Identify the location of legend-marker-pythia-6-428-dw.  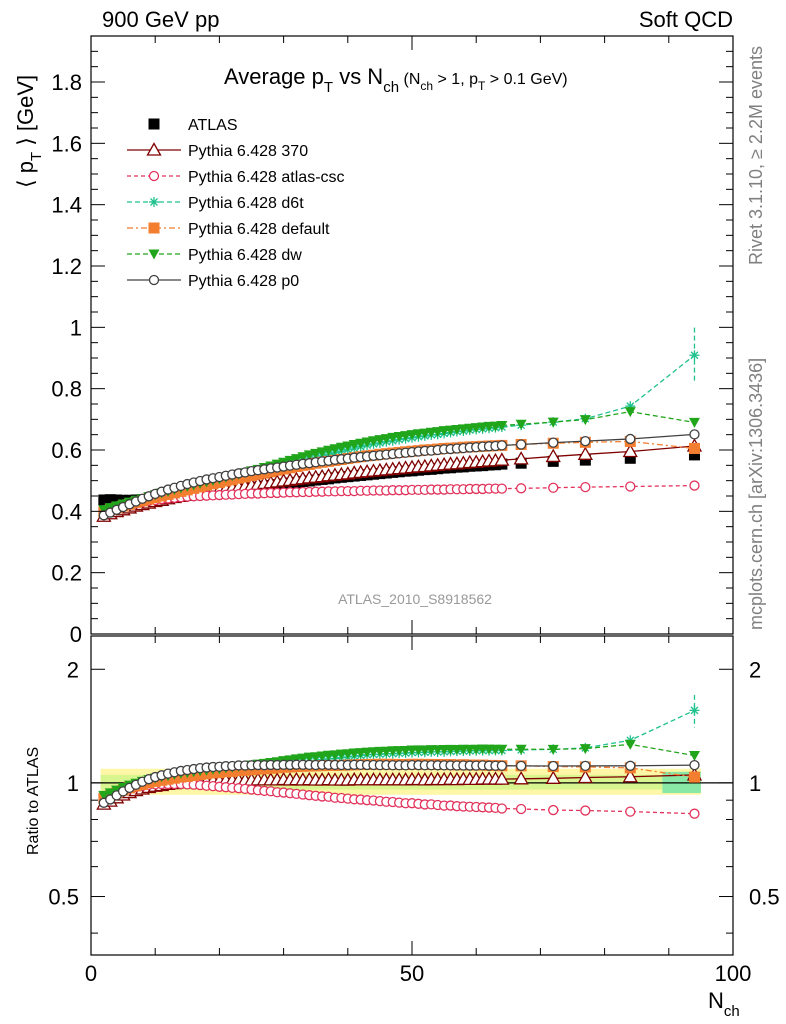
(154, 254).